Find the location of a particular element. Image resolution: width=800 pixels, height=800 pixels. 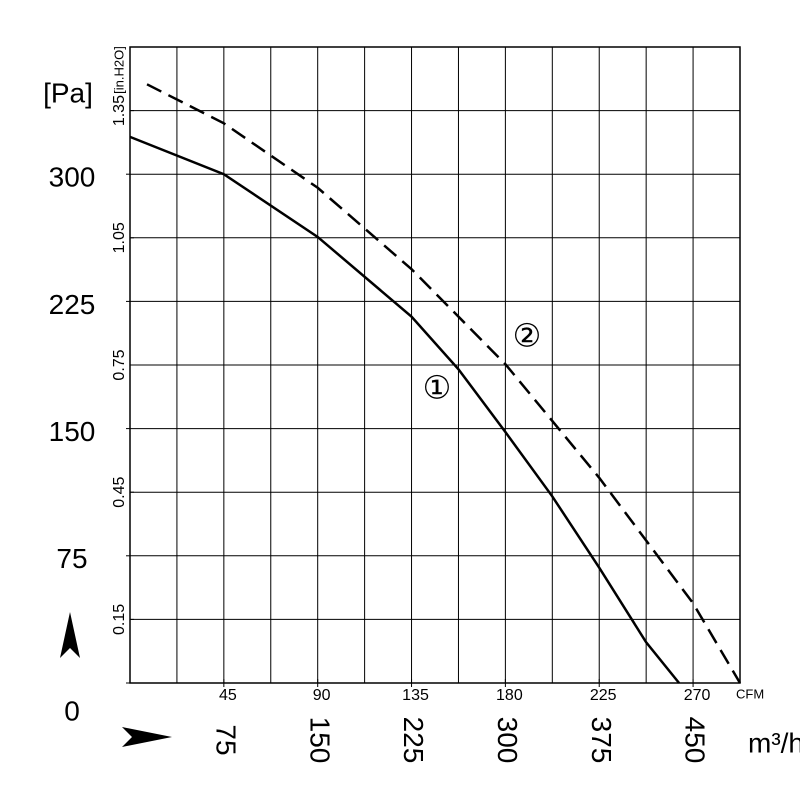

curve-label: ① is located at coordinates (437, 388).